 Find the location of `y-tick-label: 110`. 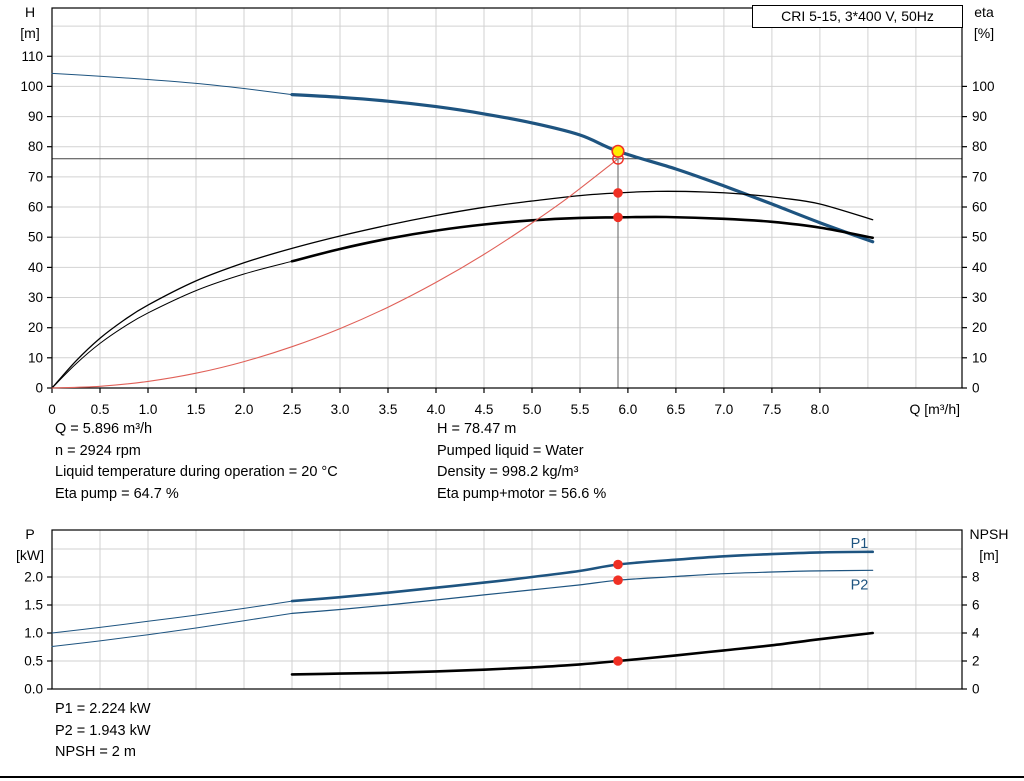

y-tick-label: 110 is located at coordinates (32, 56).